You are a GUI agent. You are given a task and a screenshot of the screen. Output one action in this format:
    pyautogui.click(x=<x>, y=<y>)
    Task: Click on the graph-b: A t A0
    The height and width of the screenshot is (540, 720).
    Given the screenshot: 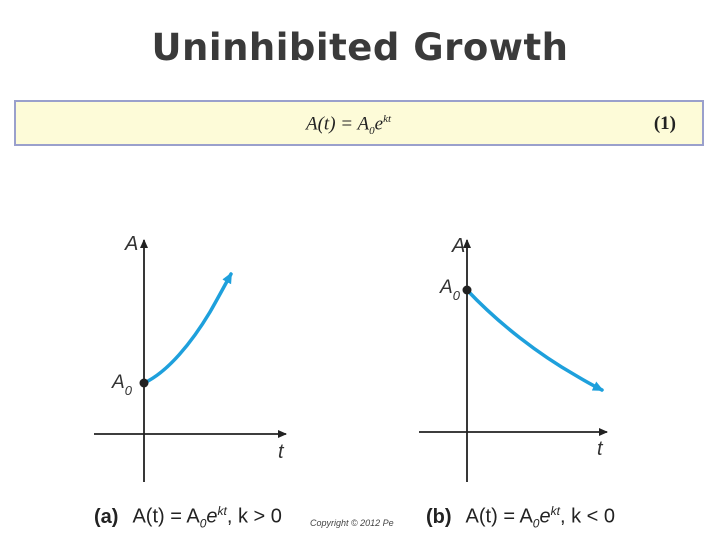 What is the action you would take?
    pyautogui.click(x=513, y=358)
    